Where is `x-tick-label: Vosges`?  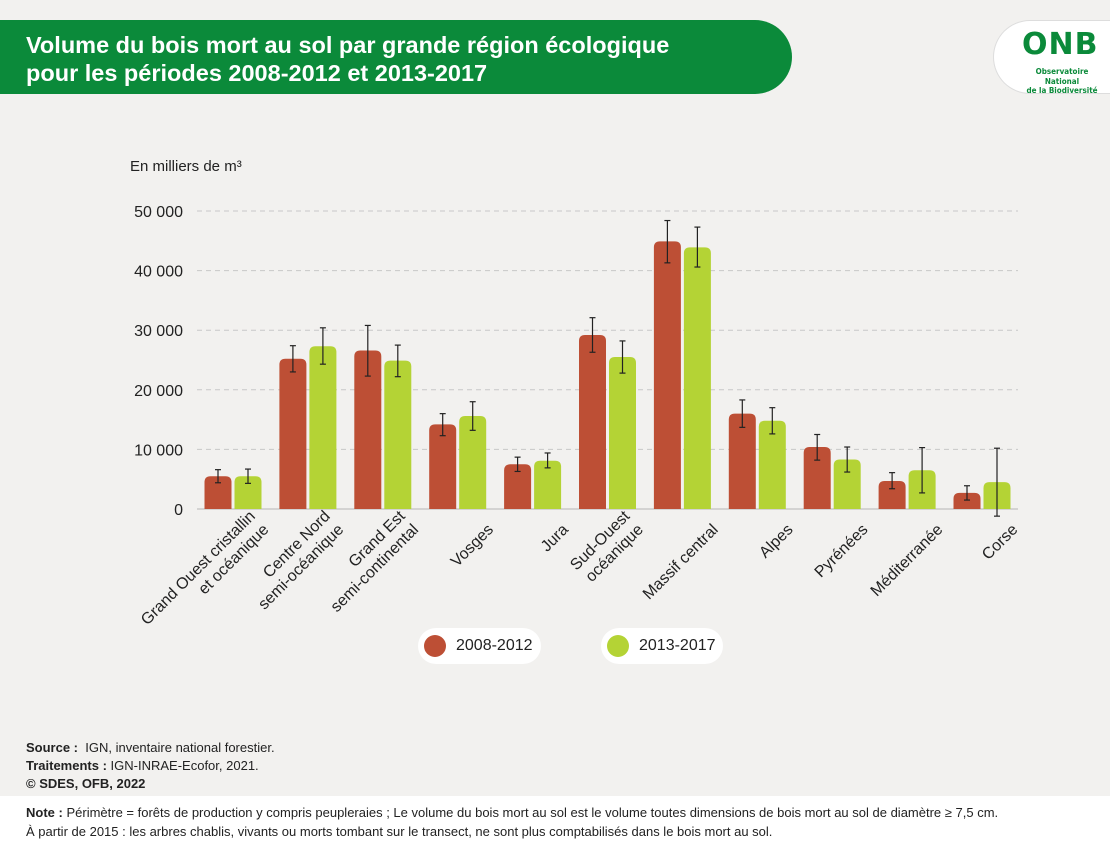
x-tick-label: Vosges is located at coordinates (472, 545).